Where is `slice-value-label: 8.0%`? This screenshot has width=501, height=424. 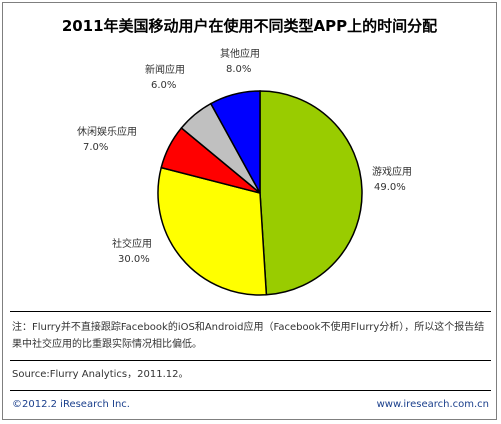 slice-value-label: 8.0% is located at coordinates (238, 69).